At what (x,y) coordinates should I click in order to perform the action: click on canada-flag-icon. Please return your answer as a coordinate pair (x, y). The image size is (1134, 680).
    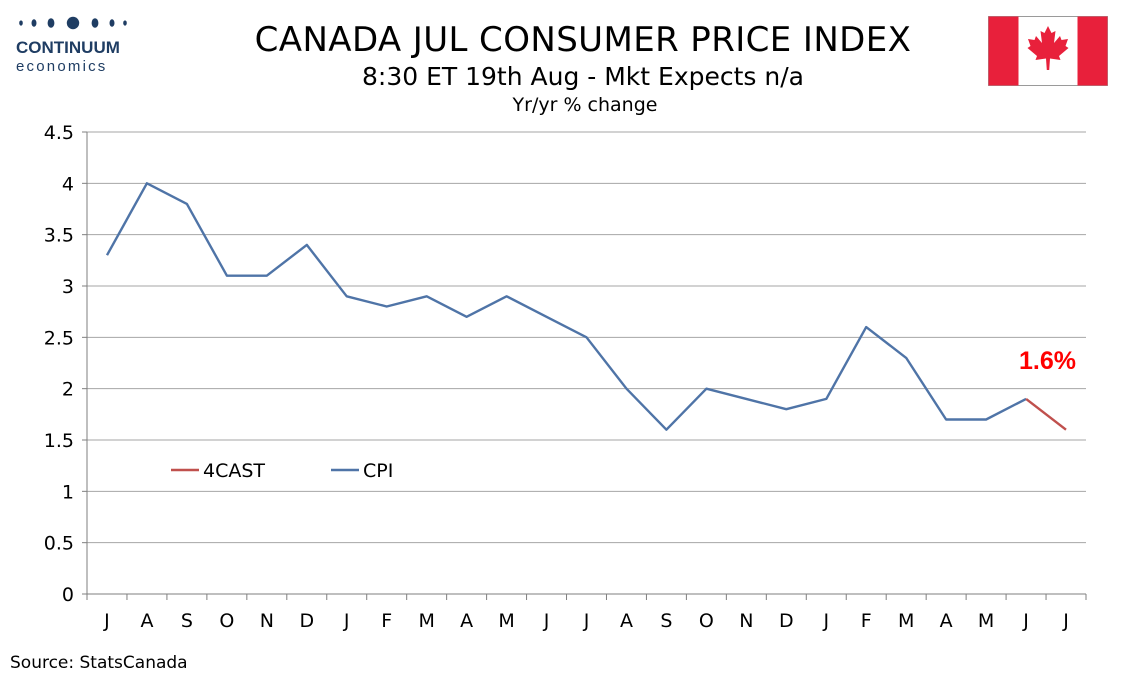
    Looking at the image, I should click on (1048, 51).